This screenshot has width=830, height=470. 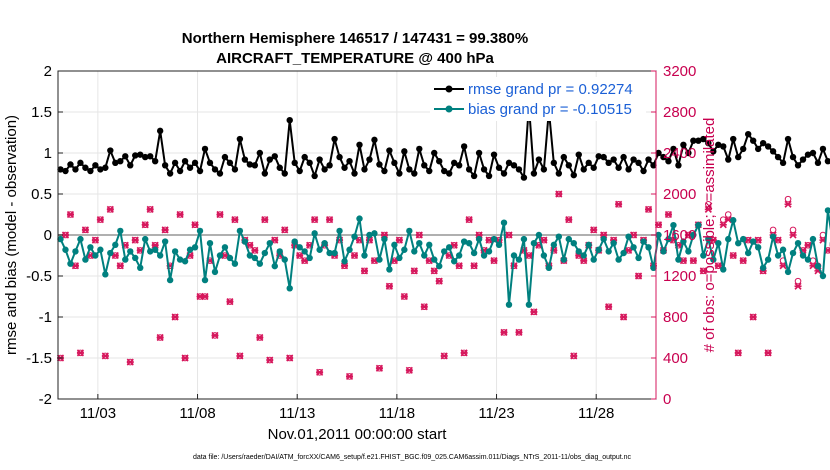 I want to click on x-tick-label: 11/13, so click(x=297, y=413).